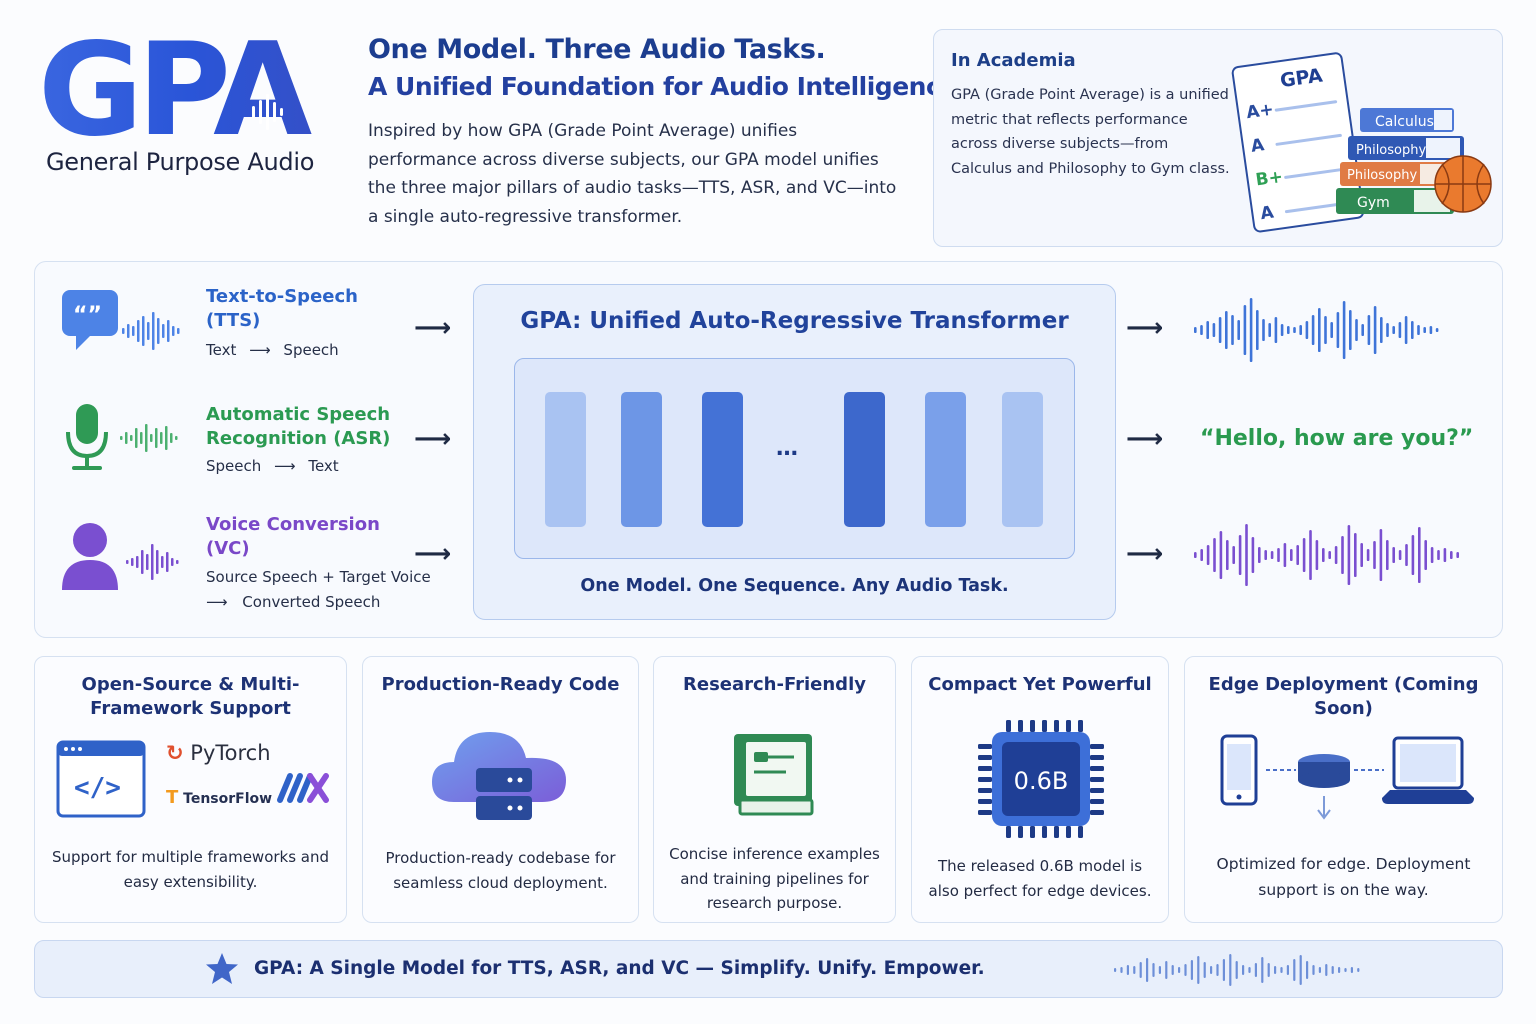 The height and width of the screenshot is (1024, 1536). Describe the element at coordinates (230, 753) in the screenshot. I see `pytorch-label: PyTorch` at that location.